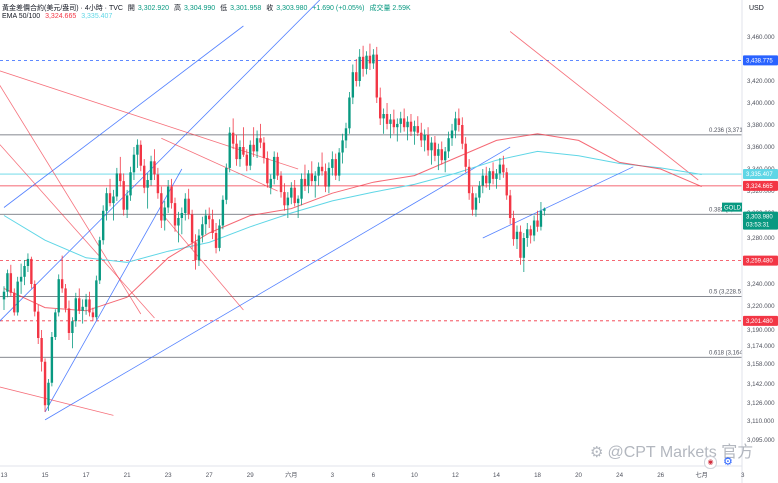  I want to click on ema-legend: EMA 50/100 3,324.665 3,335.407, so click(58, 16).